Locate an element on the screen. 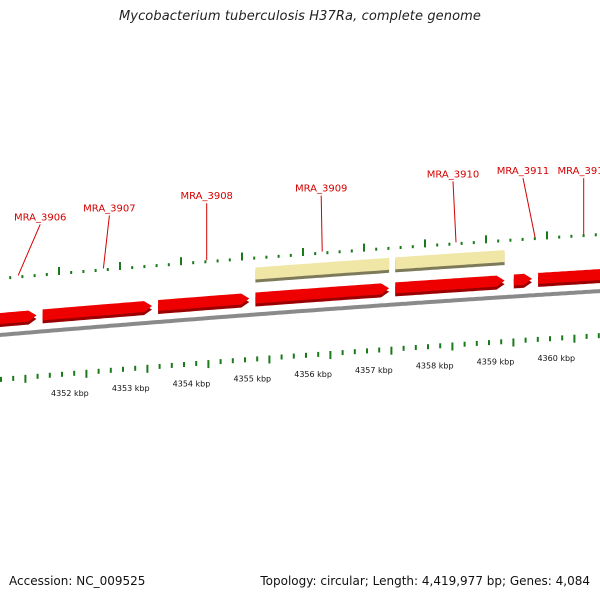 The image size is (600, 600). kbp-label: 4357 kbp is located at coordinates (374, 370).